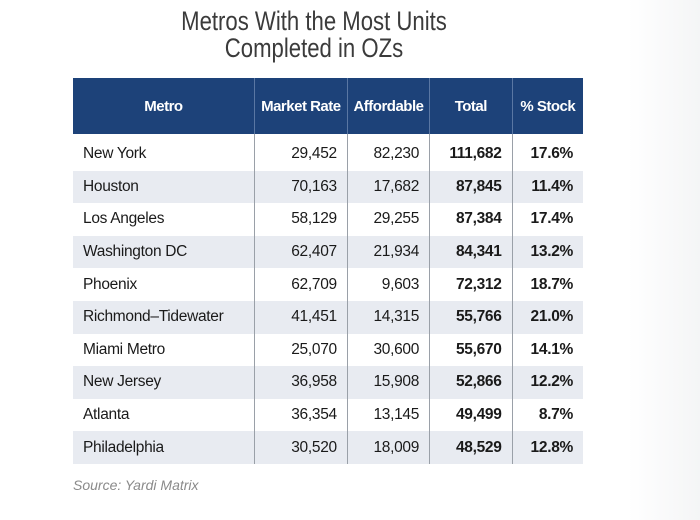 Image resolution: width=700 pixels, height=520 pixels. I want to click on table-row: New York 29,452 82,230 111,682 17.6%, so click(328, 152).